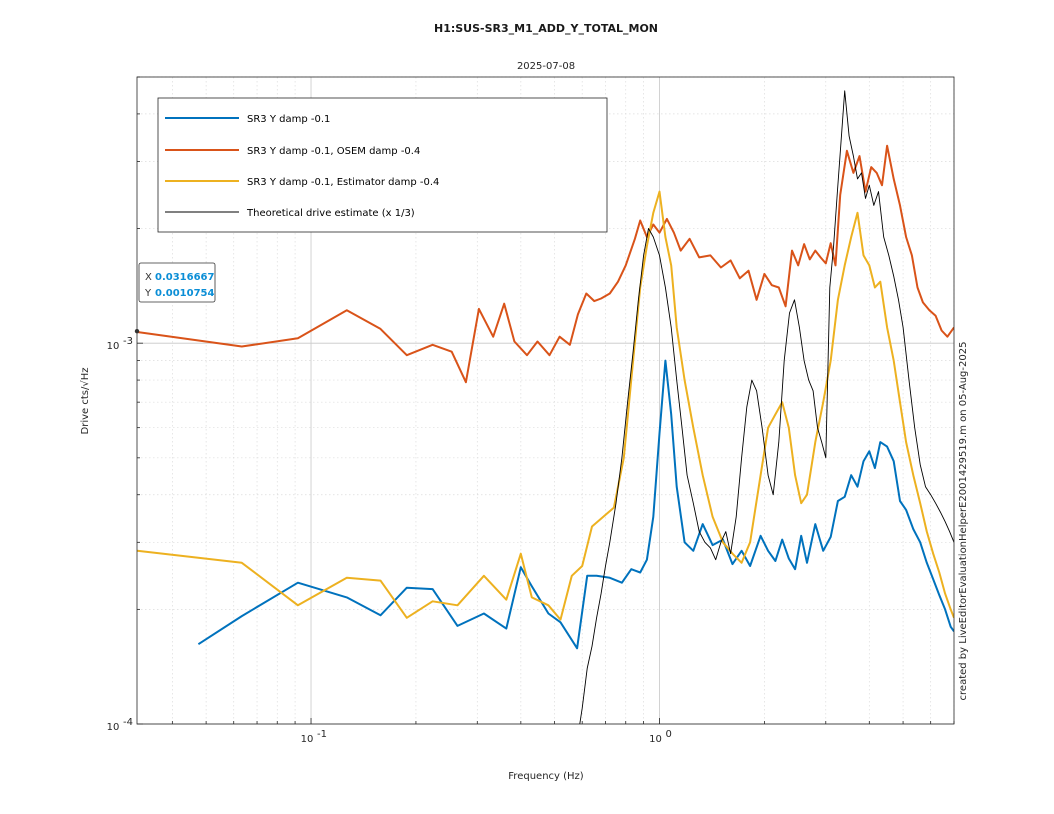 This screenshot has height=814, width=1054. What do you see at coordinates (322, 734) in the screenshot?
I see `x-tick-exponent: -1` at bounding box center [322, 734].